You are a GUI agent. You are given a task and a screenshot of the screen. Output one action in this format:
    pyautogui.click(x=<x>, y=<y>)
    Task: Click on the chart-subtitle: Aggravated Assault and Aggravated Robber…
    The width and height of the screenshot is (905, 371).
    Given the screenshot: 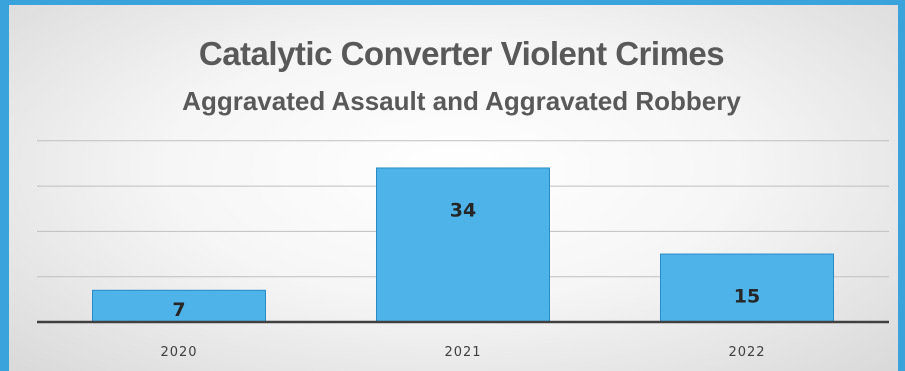 What is the action you would take?
    pyautogui.click(x=461, y=101)
    